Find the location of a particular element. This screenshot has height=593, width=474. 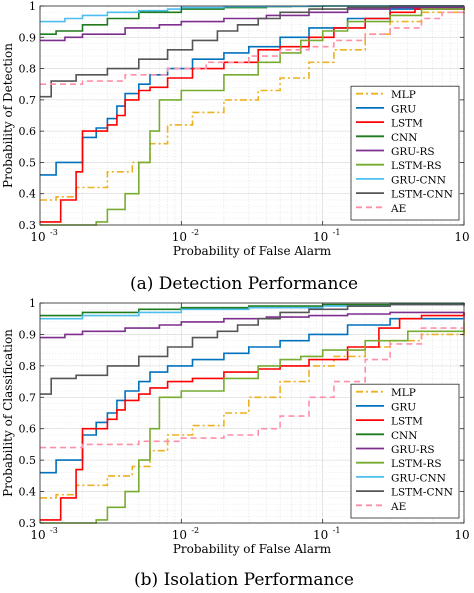

subplot-letter: (b) is located at coordinates (146, 580).